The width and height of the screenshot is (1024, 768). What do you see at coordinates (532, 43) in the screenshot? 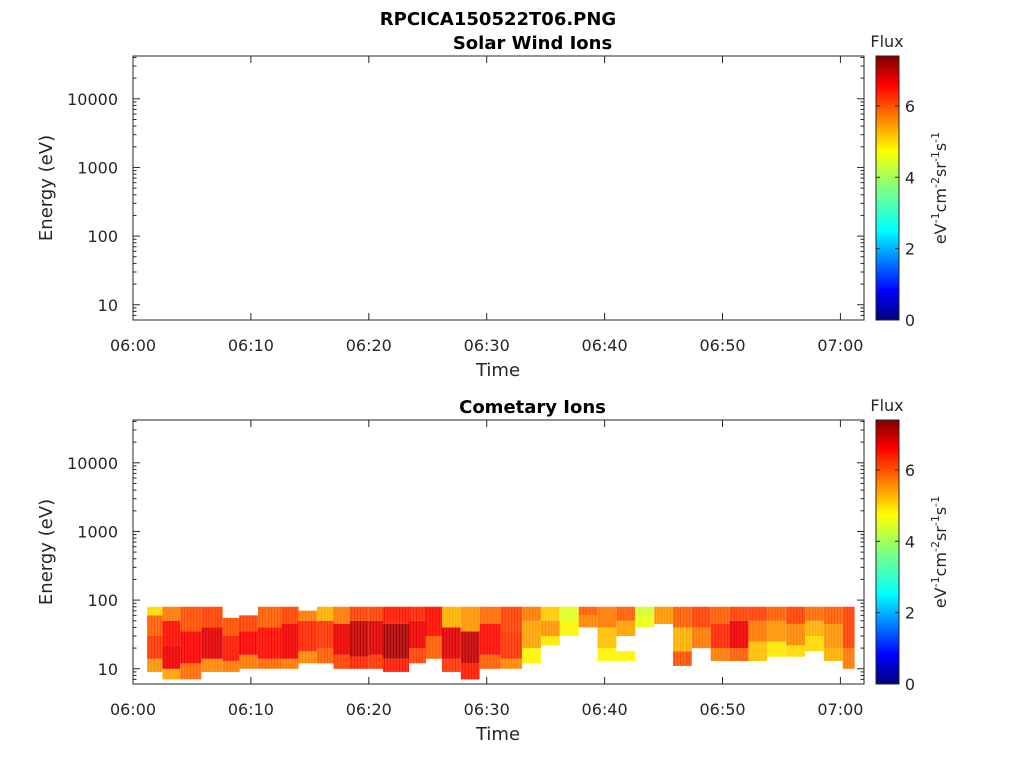
I see `panel-title: Solar Wind Ions` at bounding box center [532, 43].